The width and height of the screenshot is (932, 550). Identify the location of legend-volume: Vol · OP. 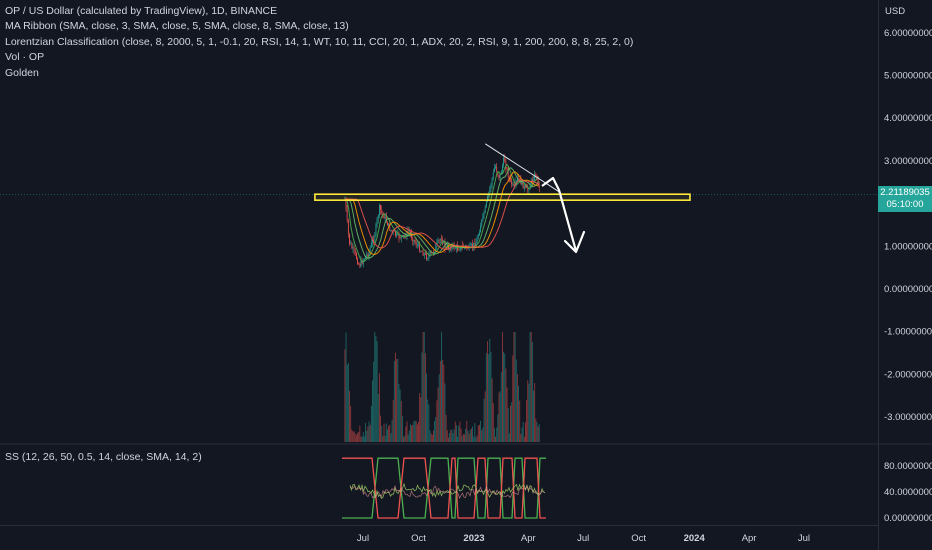
(25, 57).